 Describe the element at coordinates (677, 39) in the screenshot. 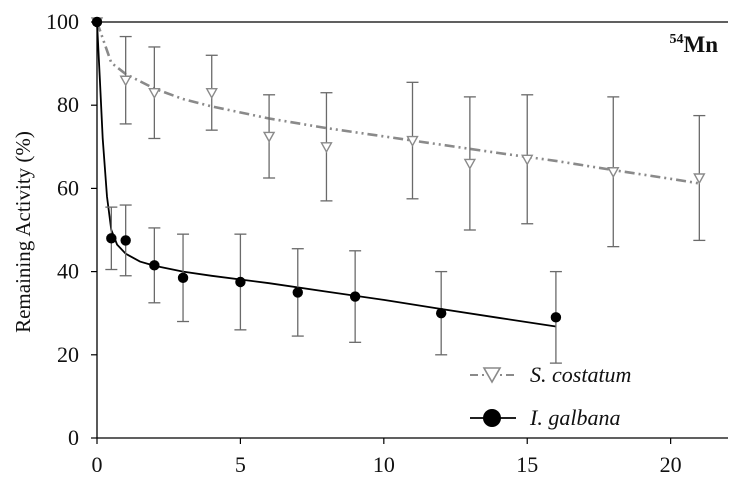

I see `isotope-mass-number: 54` at that location.